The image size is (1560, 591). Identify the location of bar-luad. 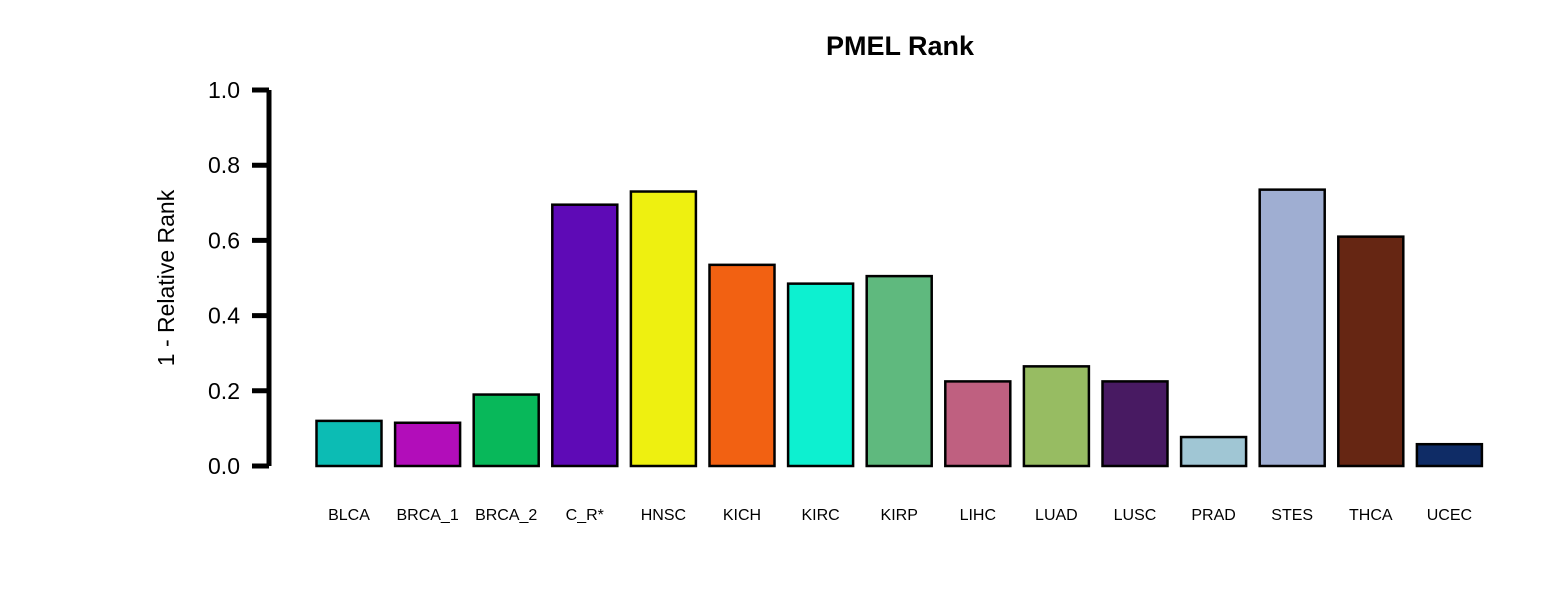
(1056, 416).